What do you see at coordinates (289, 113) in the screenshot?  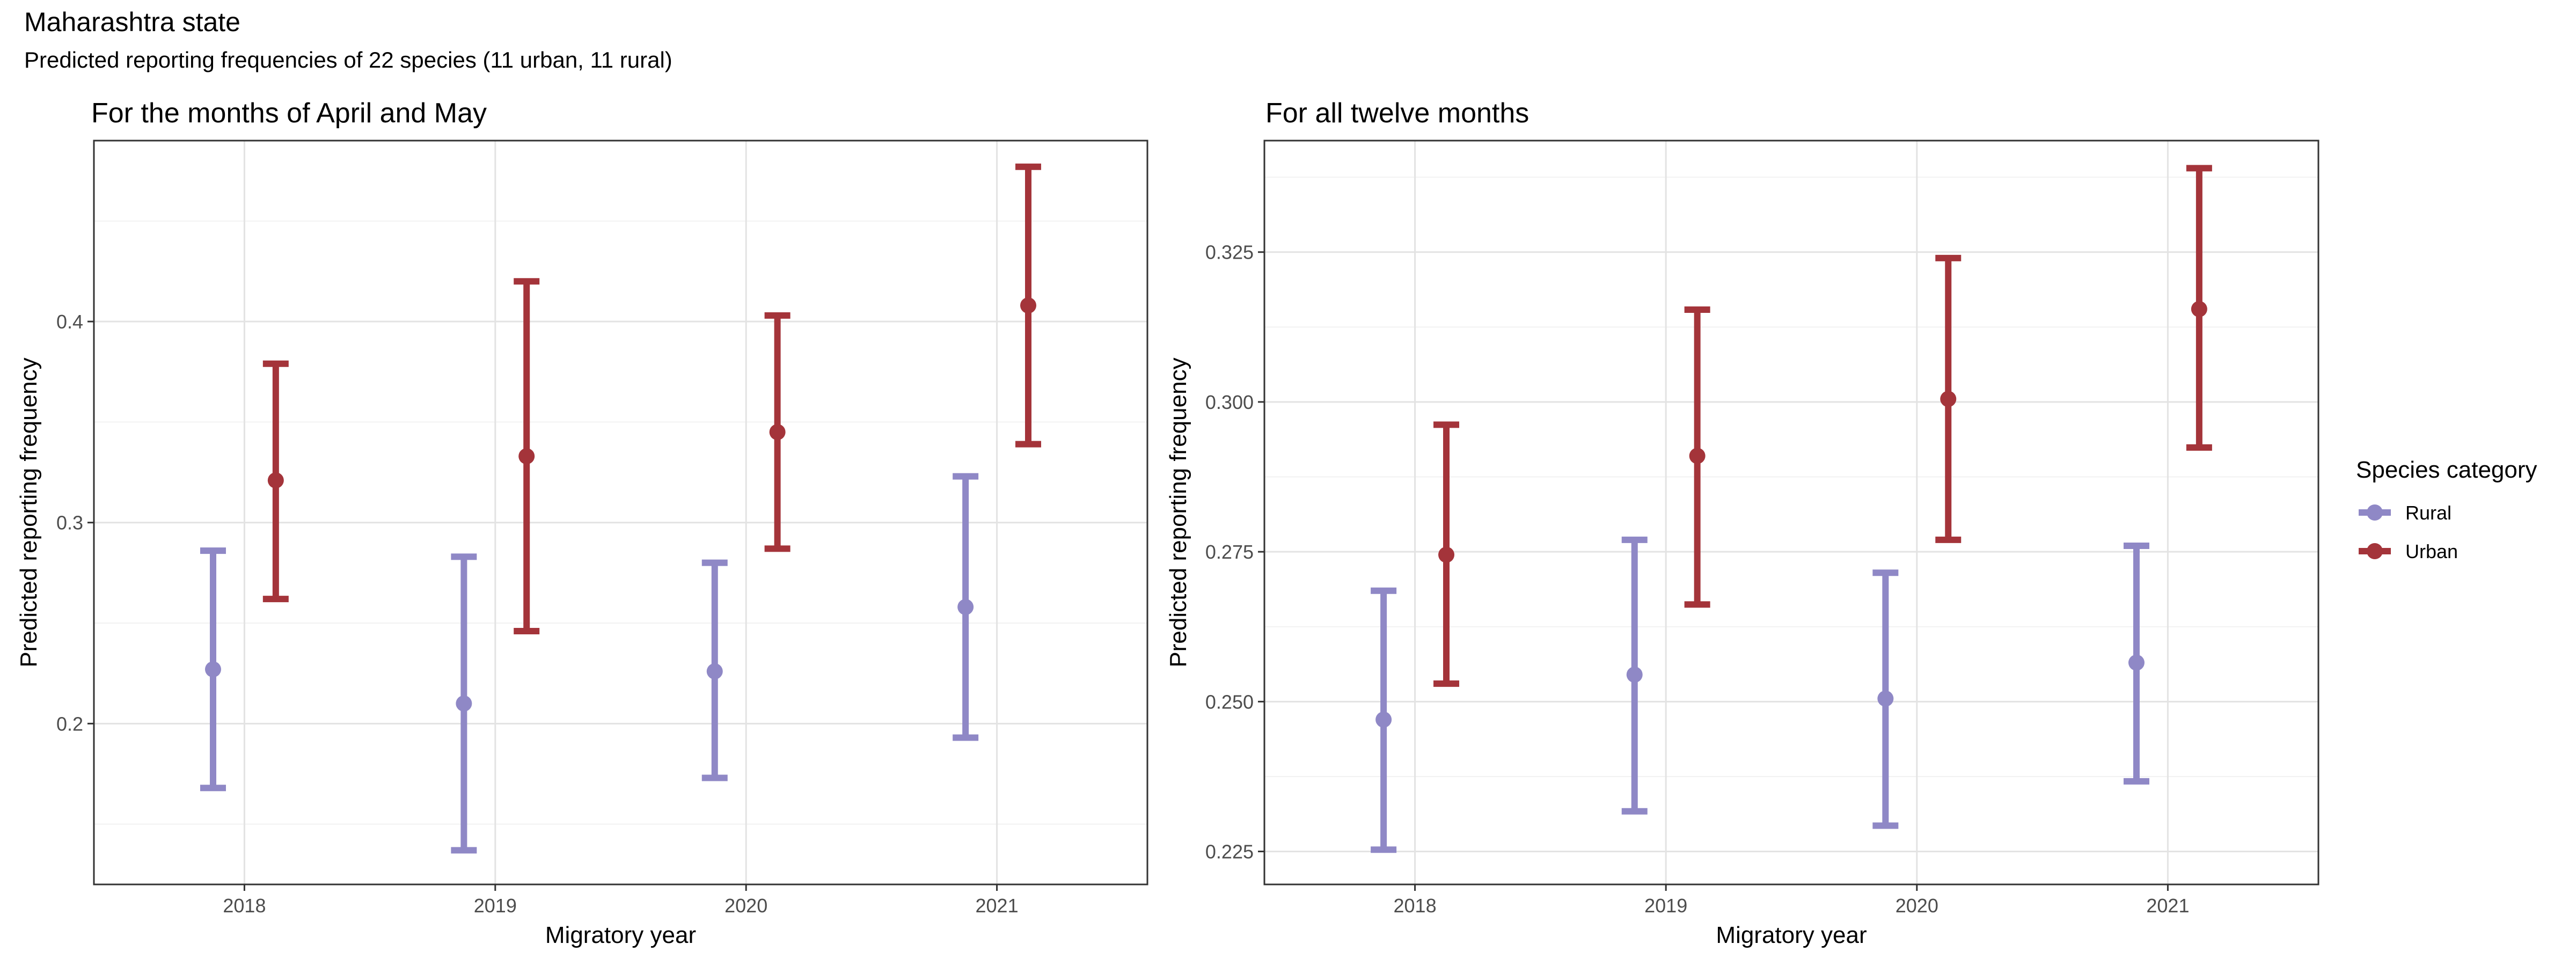 I see `panel-title: For the months of April and May` at bounding box center [289, 113].